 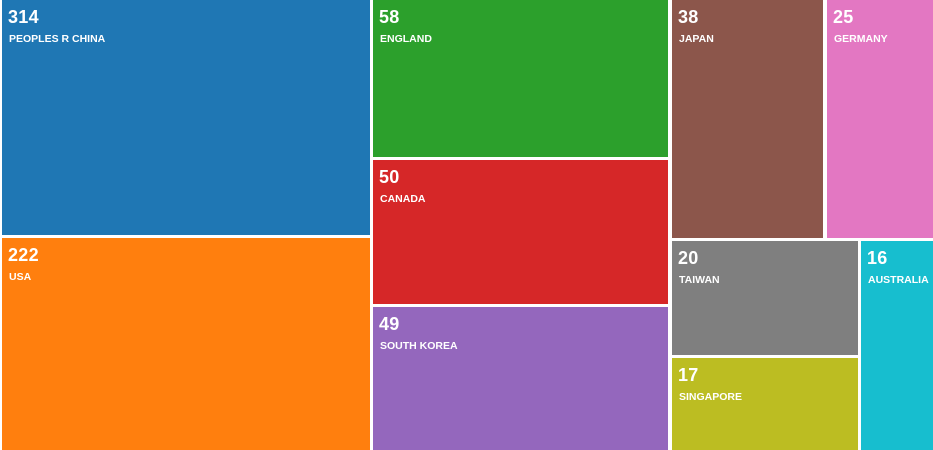 What do you see at coordinates (23, 255) in the screenshot?
I see `tile-value: 222` at bounding box center [23, 255].